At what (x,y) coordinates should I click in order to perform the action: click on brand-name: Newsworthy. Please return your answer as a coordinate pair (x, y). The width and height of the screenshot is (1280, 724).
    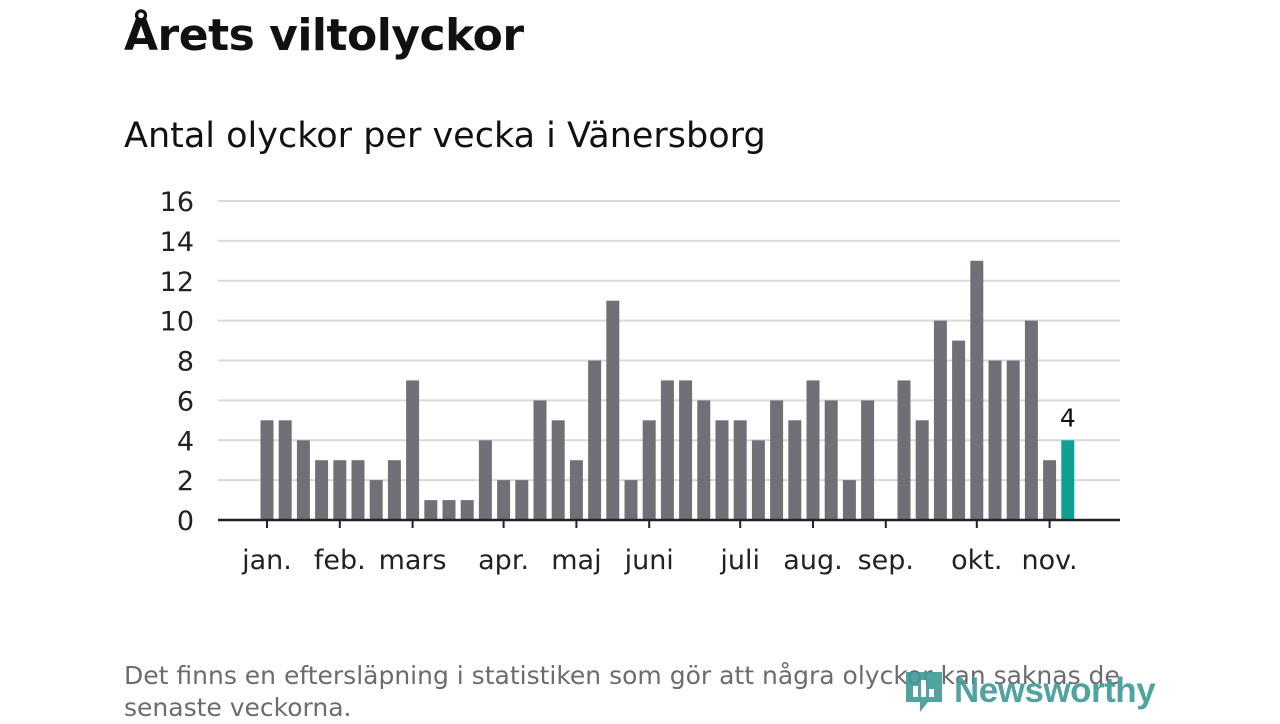
    Looking at the image, I should click on (1055, 690).